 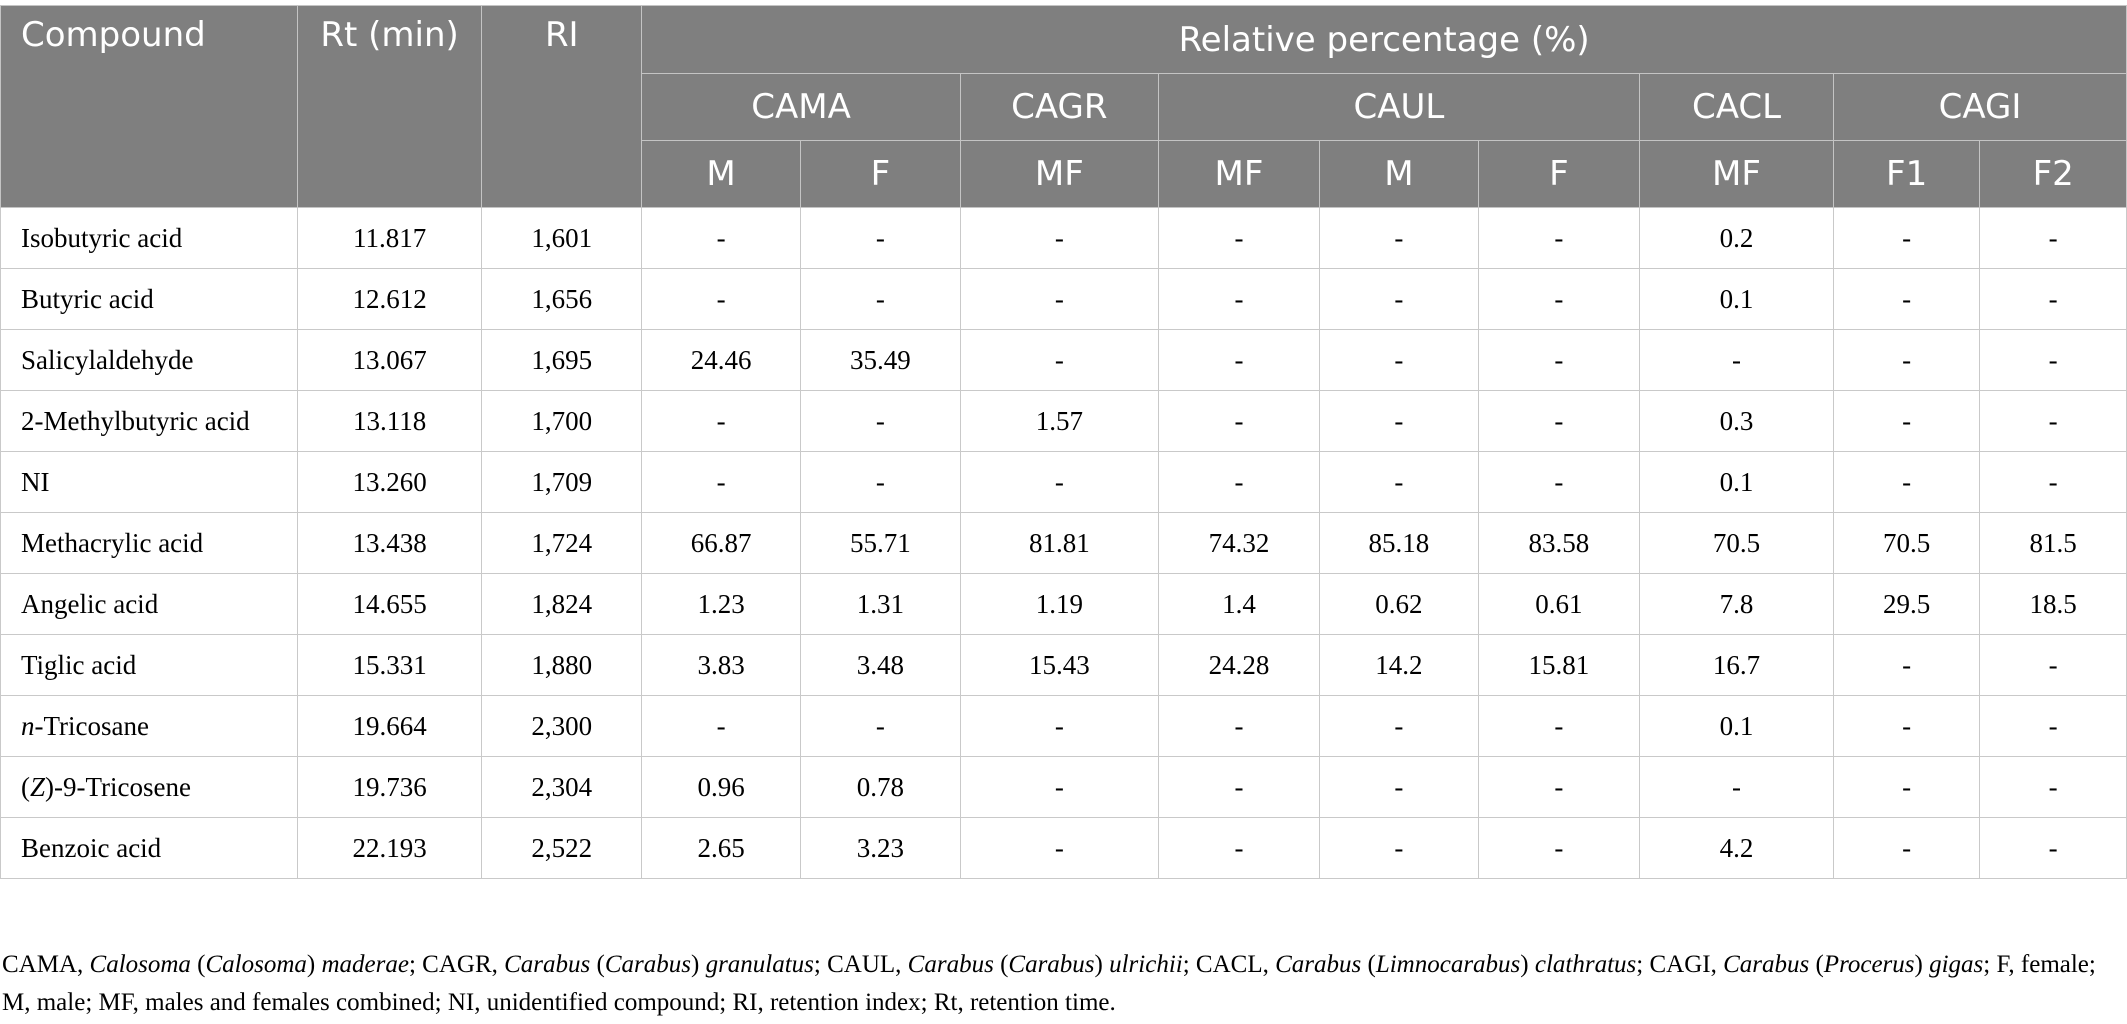 What do you see at coordinates (721, 174) in the screenshot?
I see `header-subcol: M` at bounding box center [721, 174].